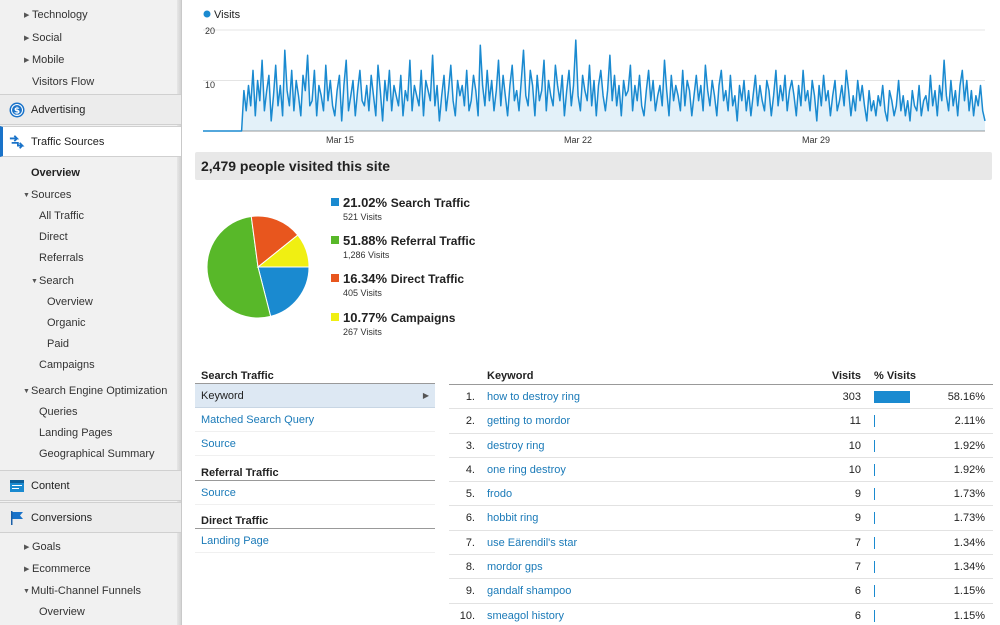 The width and height of the screenshot is (1000, 625). Describe the element at coordinates (529, 421) in the screenshot. I see `keyword-link: getting to mordor` at that location.